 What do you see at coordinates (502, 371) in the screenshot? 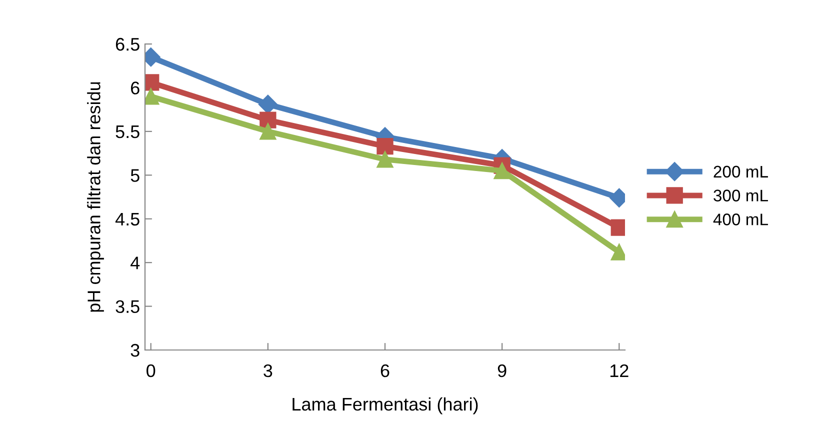
I see `x-tick-label: 9` at bounding box center [502, 371].